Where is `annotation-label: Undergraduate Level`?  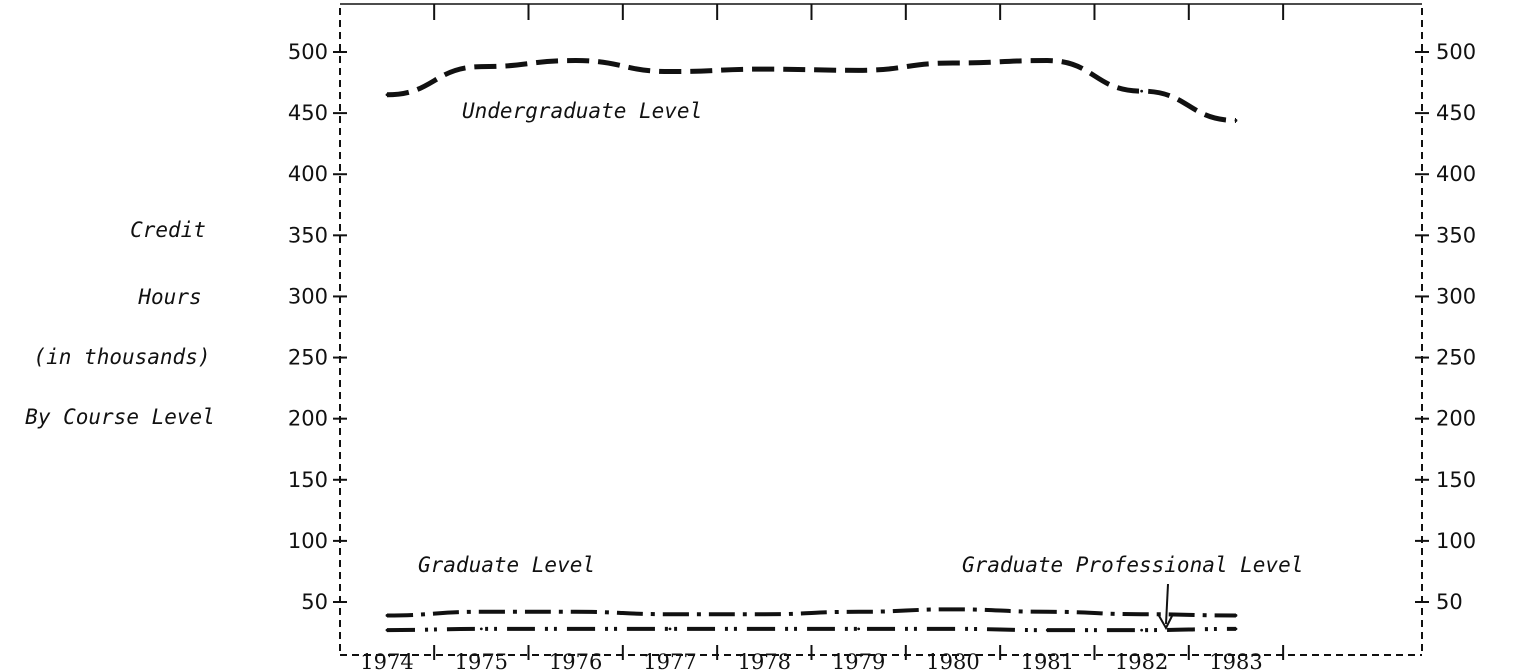 annotation-label: Undergraduate Level is located at coordinates (582, 111).